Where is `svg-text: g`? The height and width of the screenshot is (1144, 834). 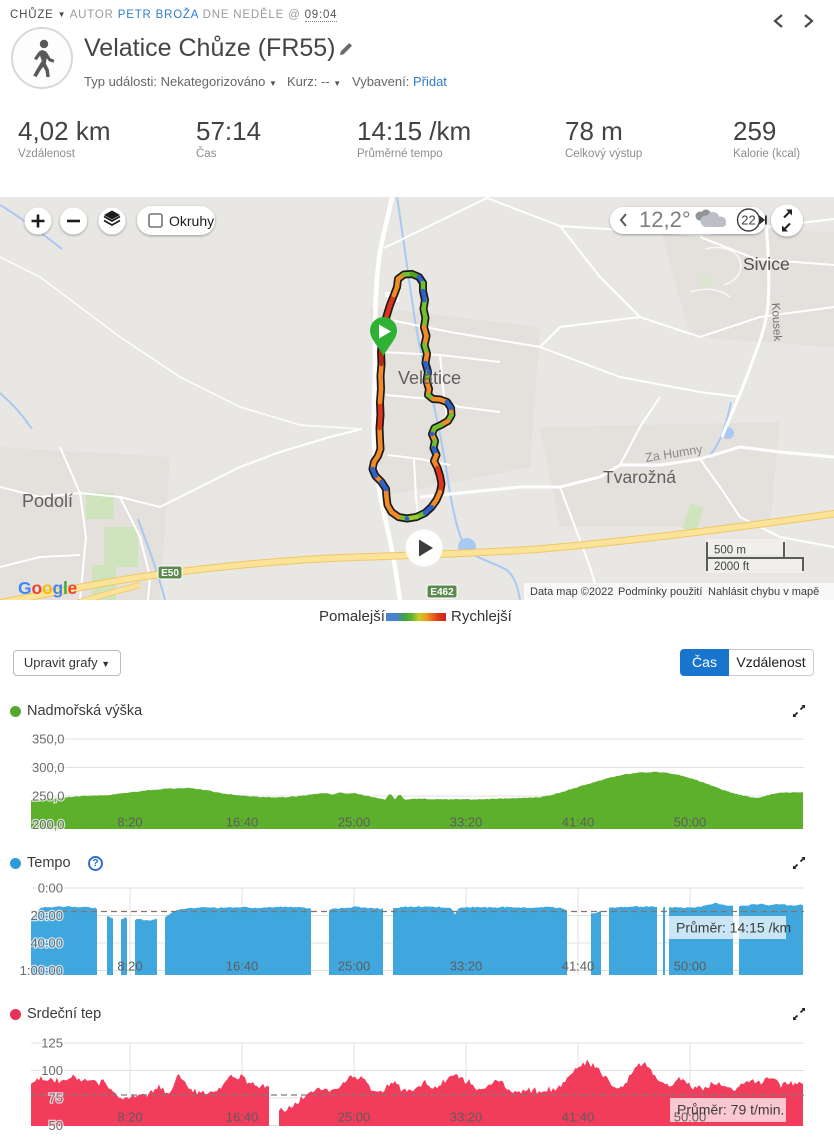 svg-text: g is located at coordinates (58, 588).